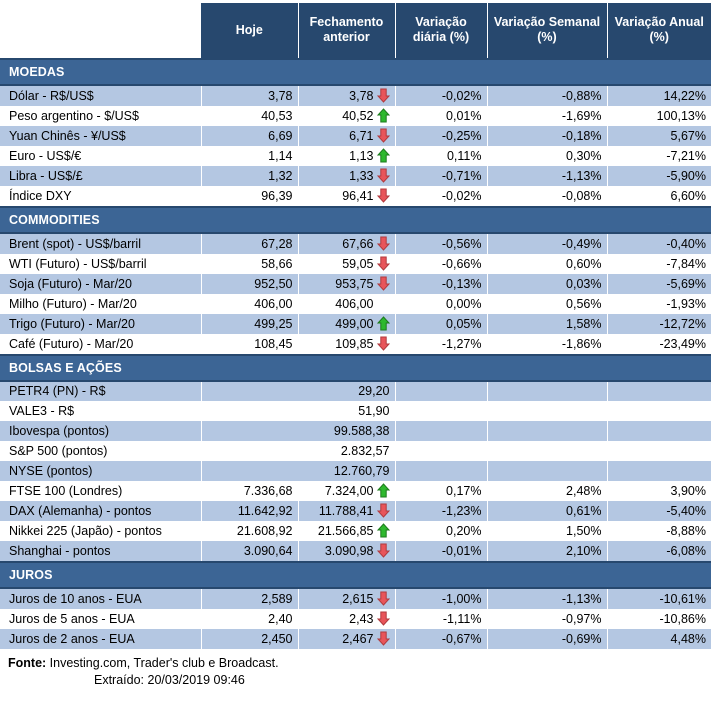 Image resolution: width=711 pixels, height=704 pixels. I want to click on row-previous-close-value: 96,41, so click(358, 195).